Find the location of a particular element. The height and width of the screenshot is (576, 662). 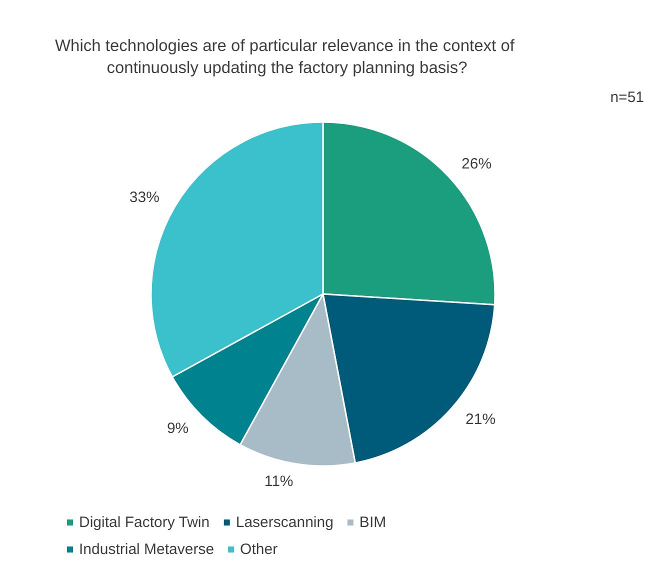

legend-label: Digital Factory Twin is located at coordinates (144, 522).